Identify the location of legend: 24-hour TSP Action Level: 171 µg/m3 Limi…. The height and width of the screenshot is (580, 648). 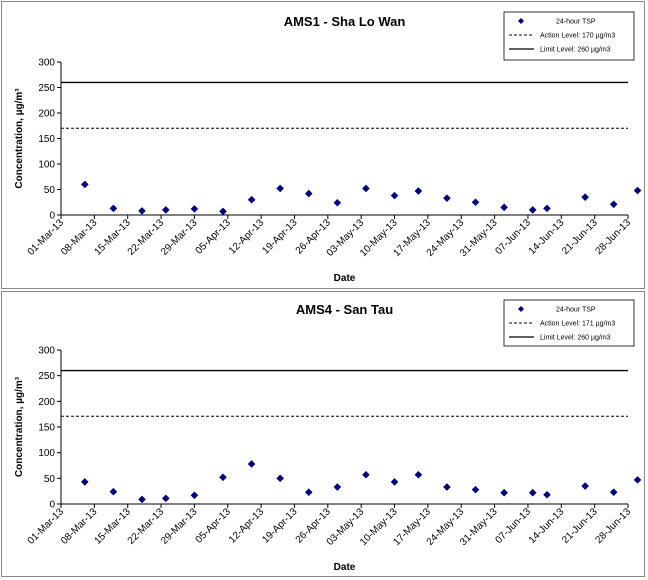
(569, 323).